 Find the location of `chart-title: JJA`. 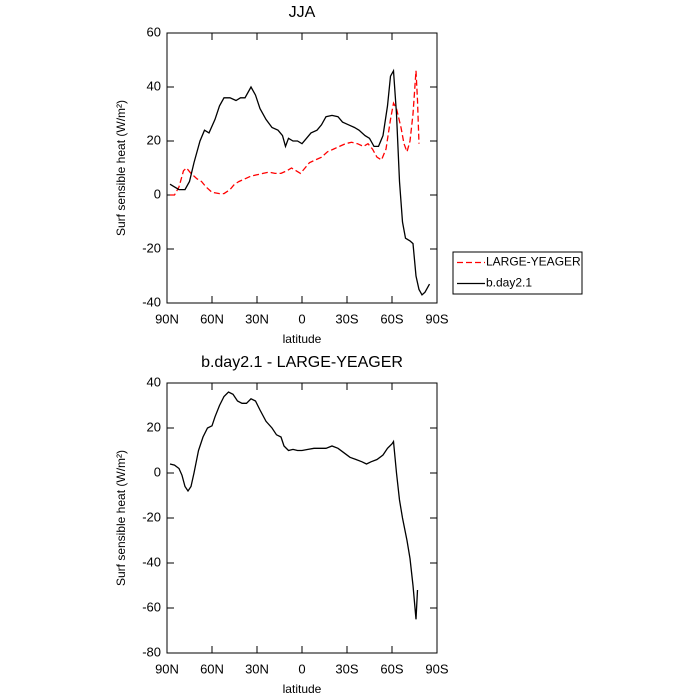

chart-title: JJA is located at coordinates (302, 12).